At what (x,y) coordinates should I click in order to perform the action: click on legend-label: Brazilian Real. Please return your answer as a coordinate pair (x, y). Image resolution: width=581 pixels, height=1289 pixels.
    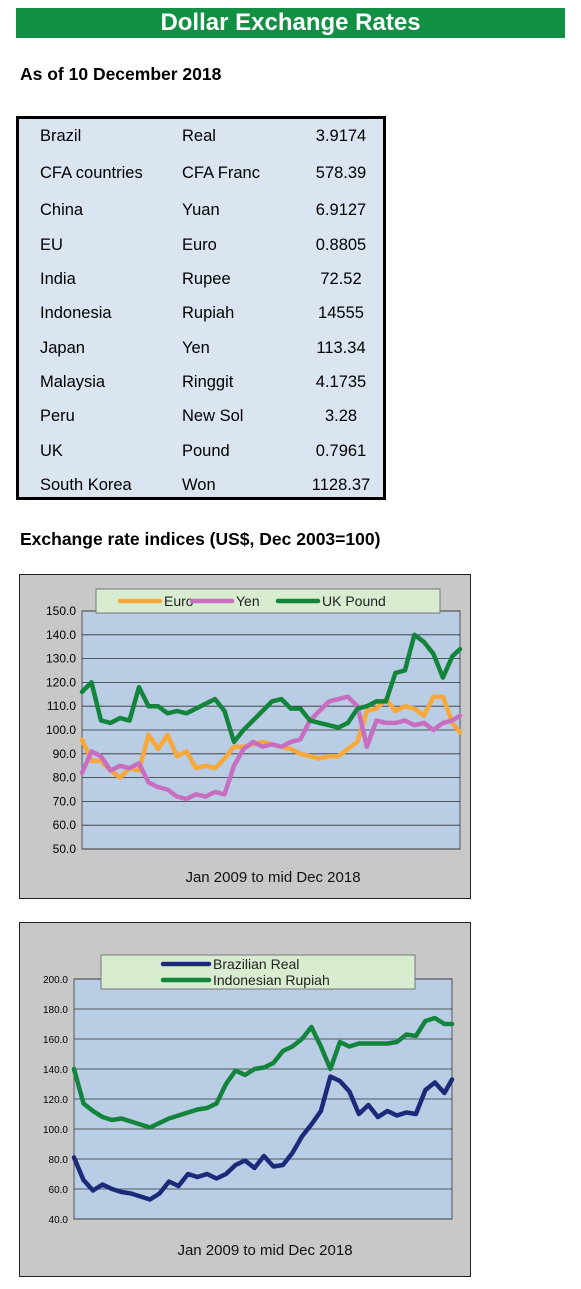
    Looking at the image, I should click on (256, 964).